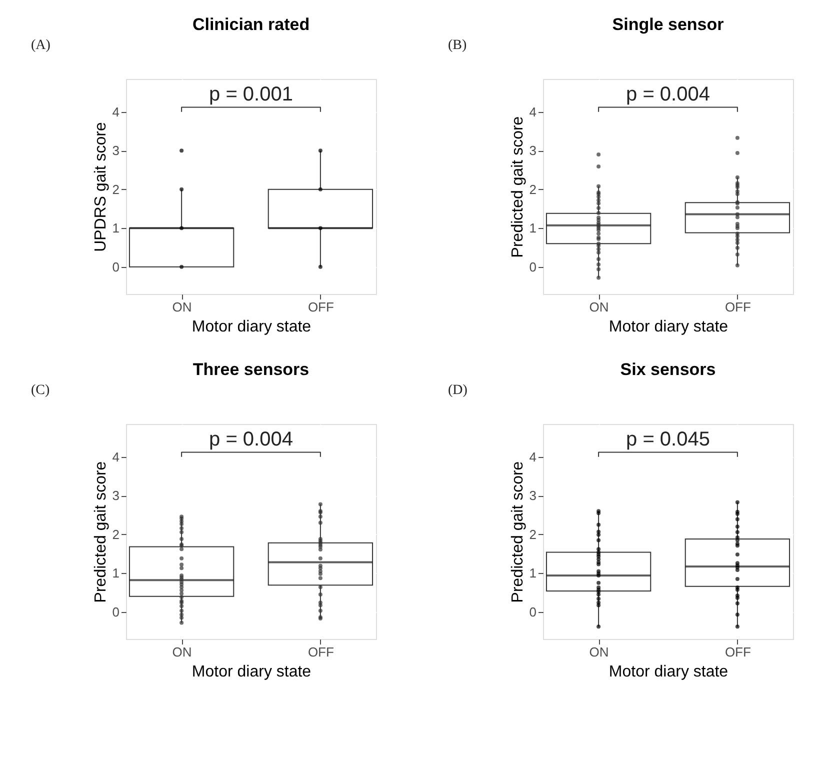 This screenshot has width=827, height=762. Describe the element at coordinates (41, 45) in the screenshot. I see `text: (A)` at that location.